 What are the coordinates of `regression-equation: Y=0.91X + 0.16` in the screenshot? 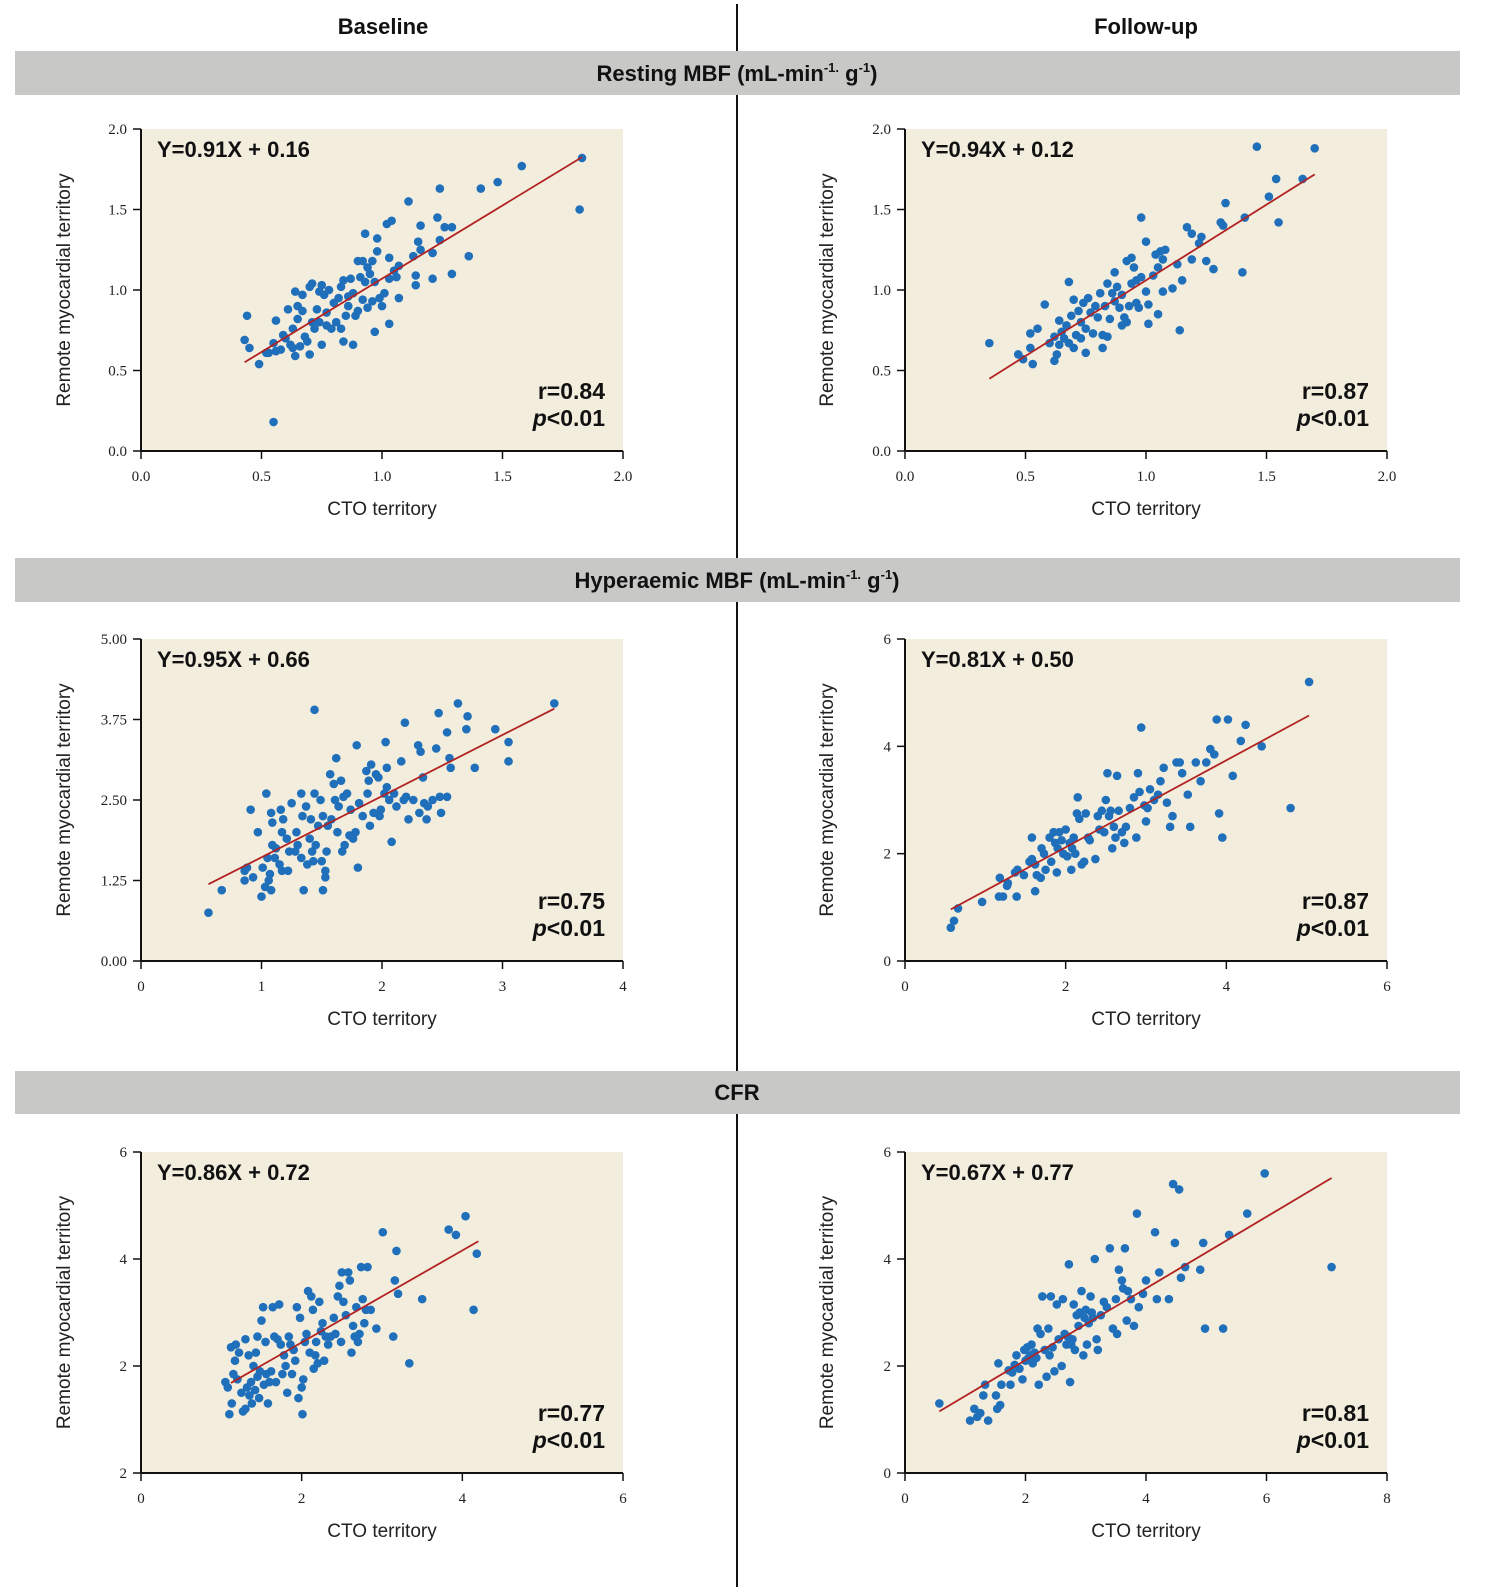 It's located at (233, 149).